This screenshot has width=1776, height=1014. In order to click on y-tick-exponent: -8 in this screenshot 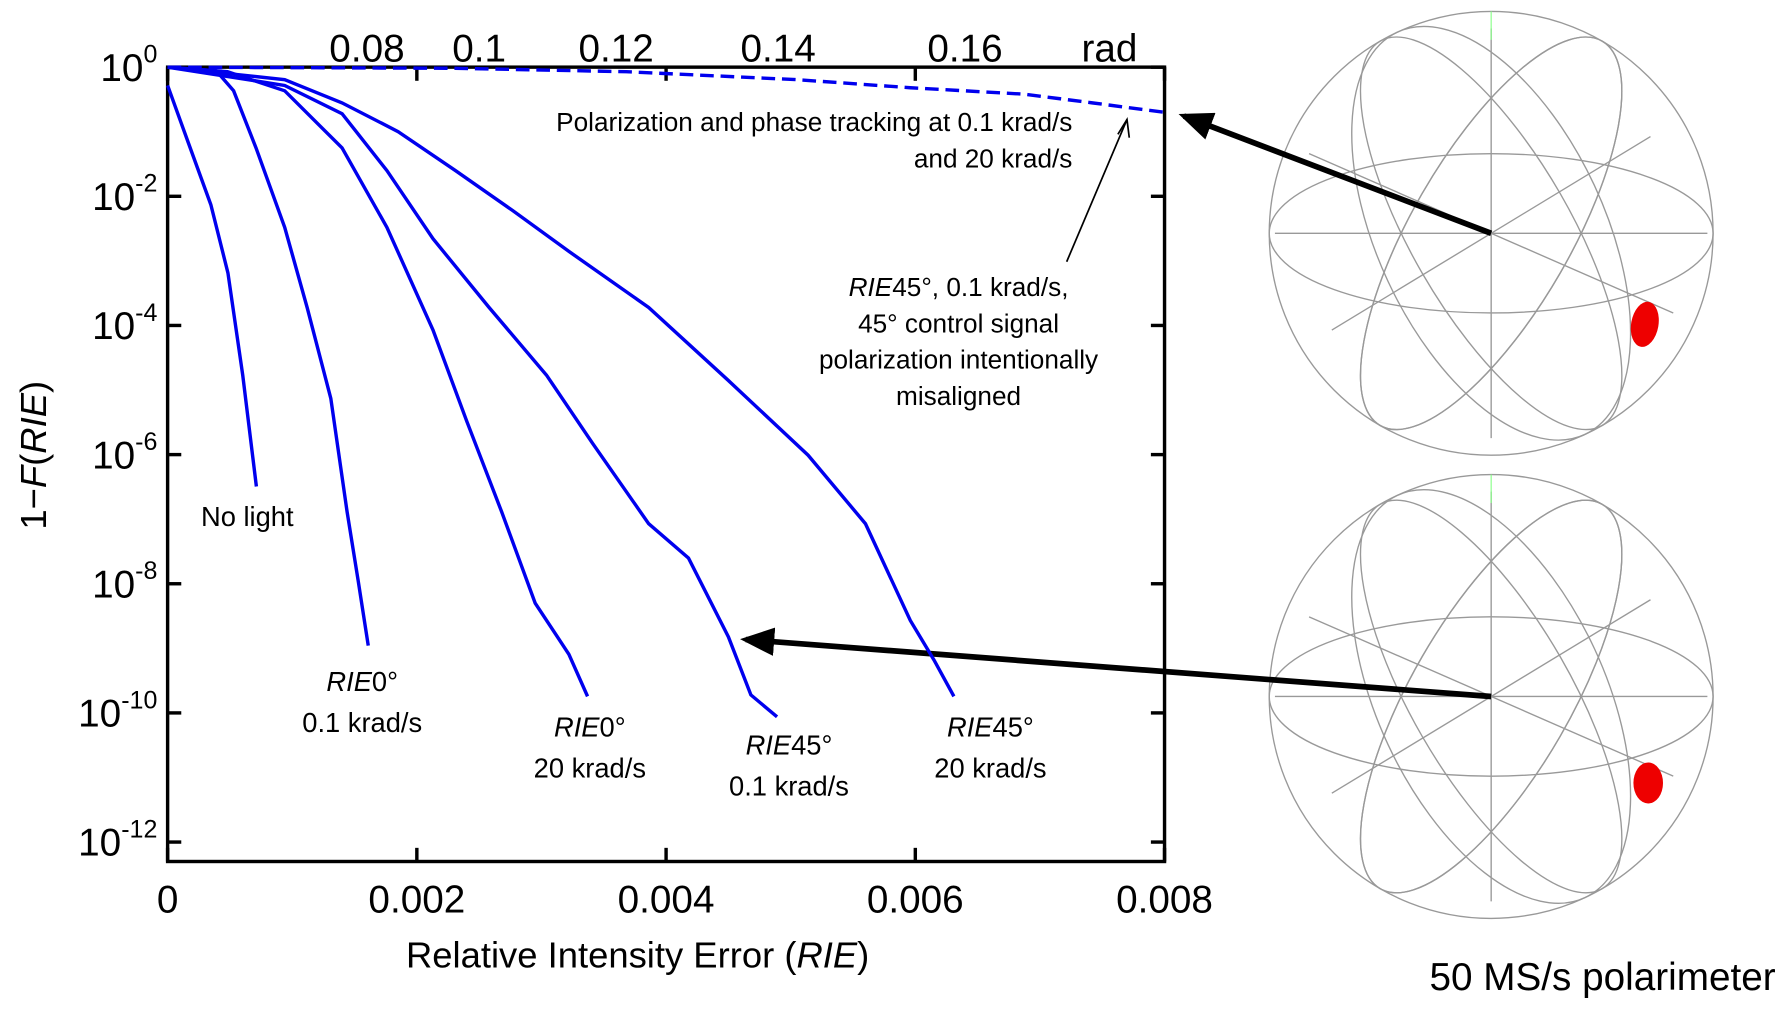, I will do `click(146, 571)`.